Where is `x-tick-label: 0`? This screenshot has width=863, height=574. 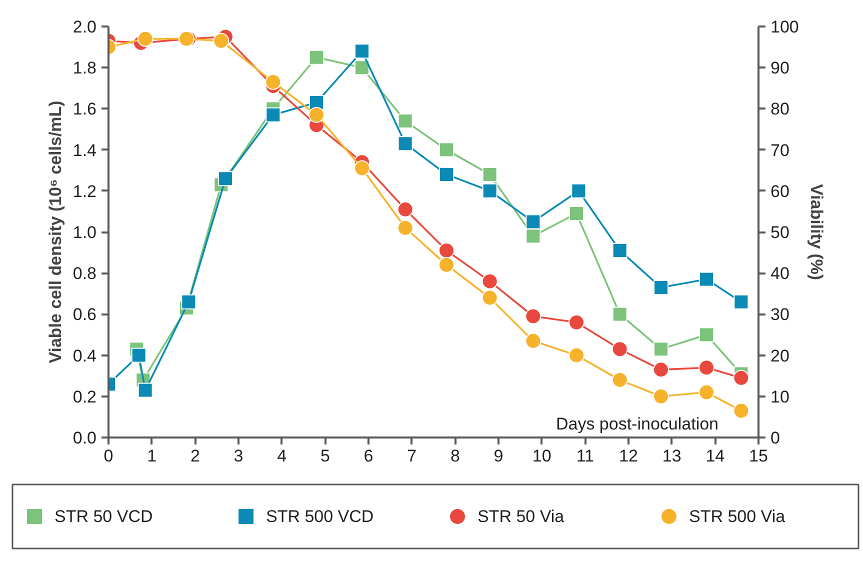
x-tick-label: 0 is located at coordinates (109, 456).